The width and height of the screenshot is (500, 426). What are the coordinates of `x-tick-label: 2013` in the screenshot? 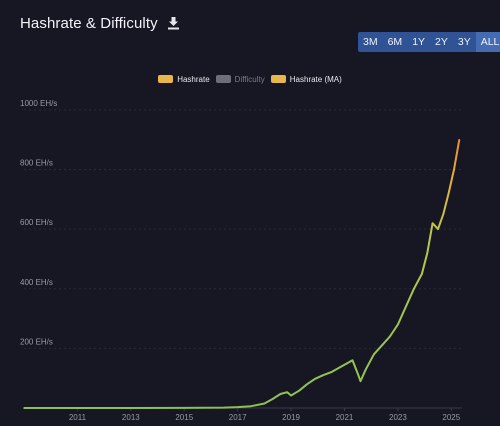 It's located at (131, 417).